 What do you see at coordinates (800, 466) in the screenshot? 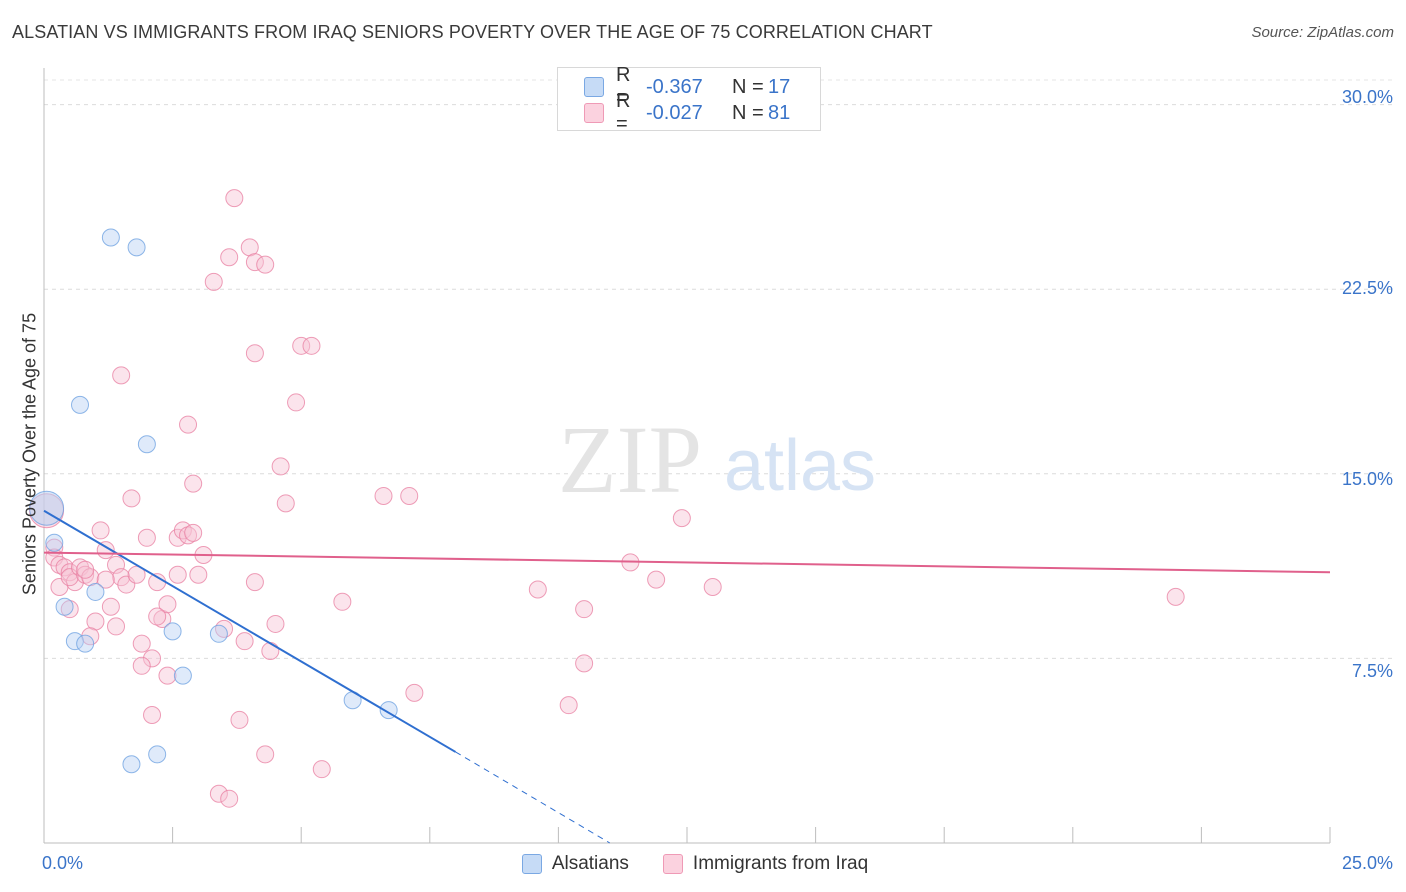
I see `watermark-atlas: atlas` at bounding box center [800, 466].